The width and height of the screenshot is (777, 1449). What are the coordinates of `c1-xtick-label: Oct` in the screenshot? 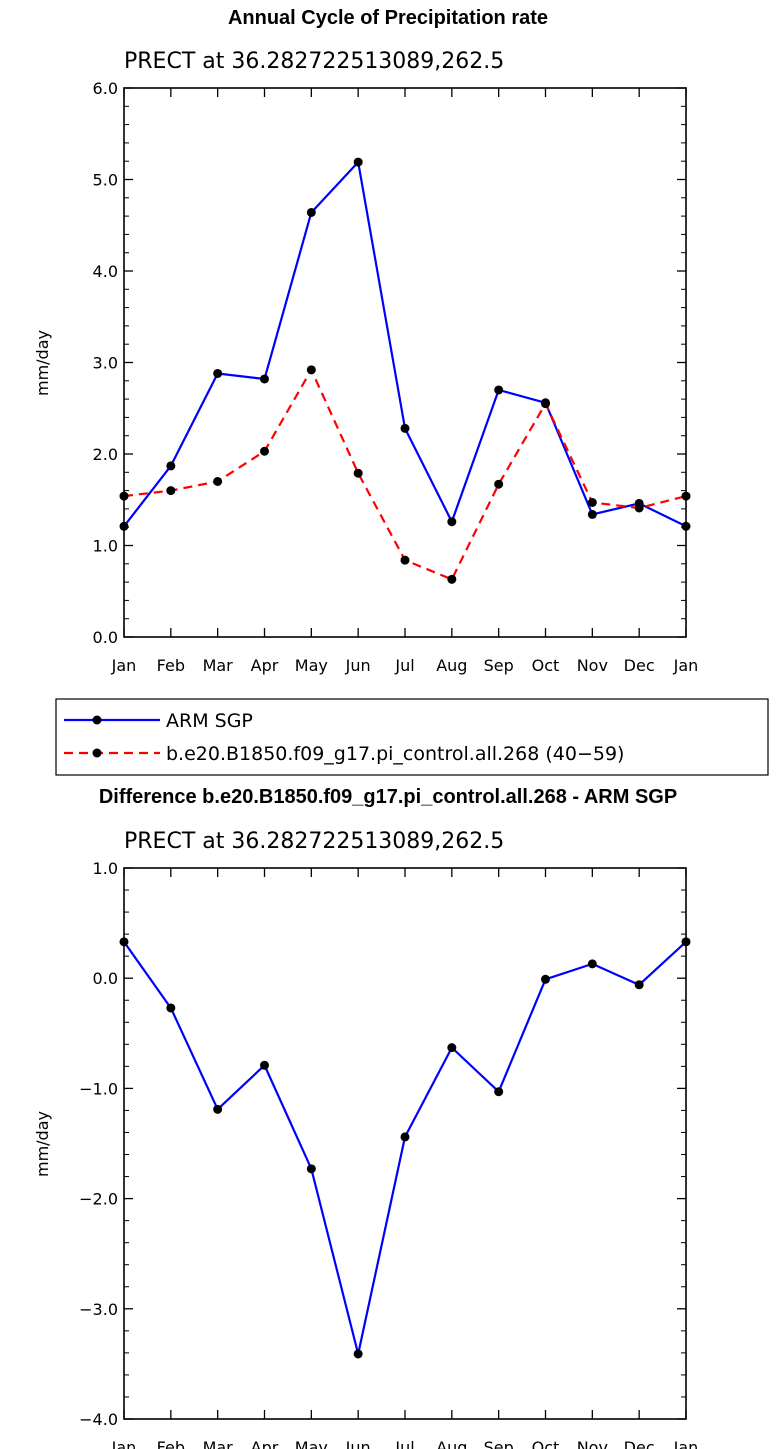 It's located at (546, 665).